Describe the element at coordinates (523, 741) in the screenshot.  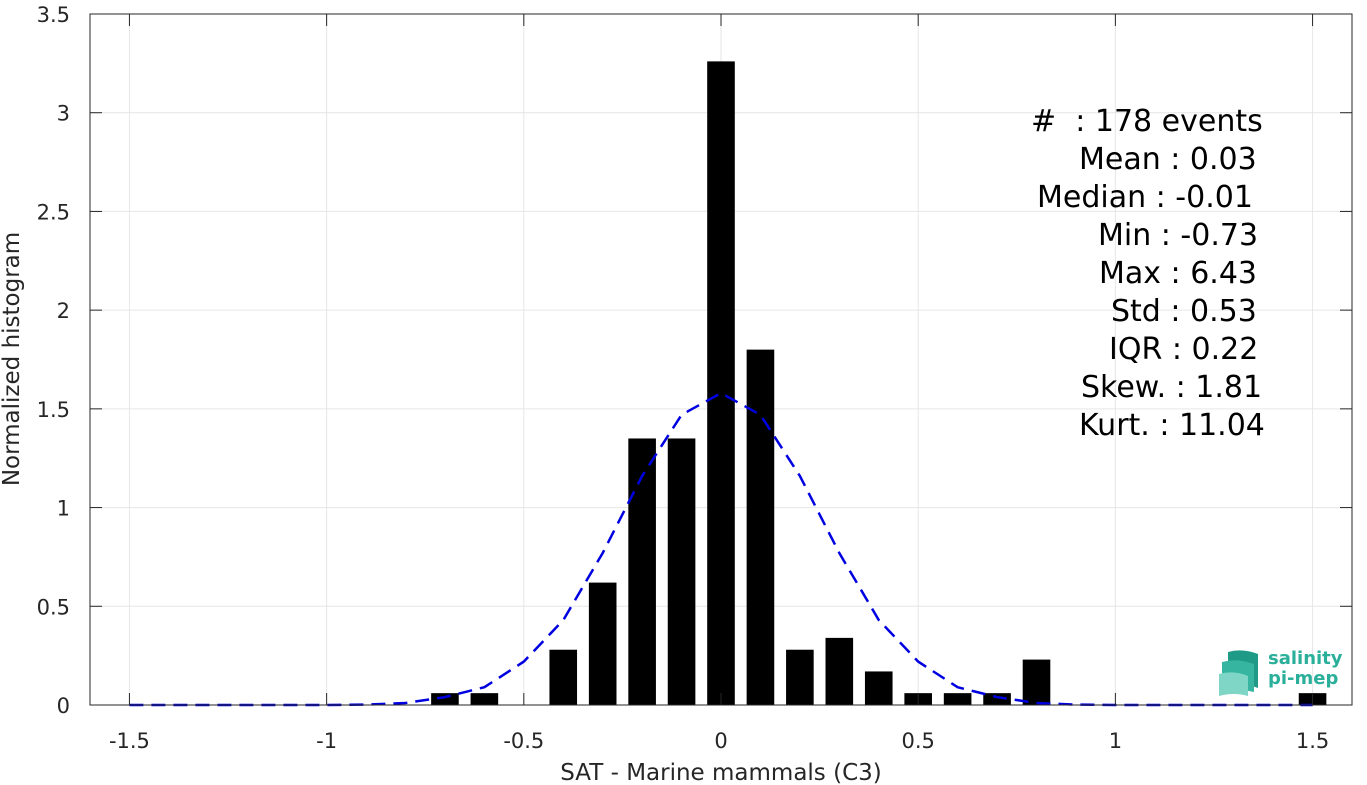
I see `x-tick-label: -0.5` at that location.